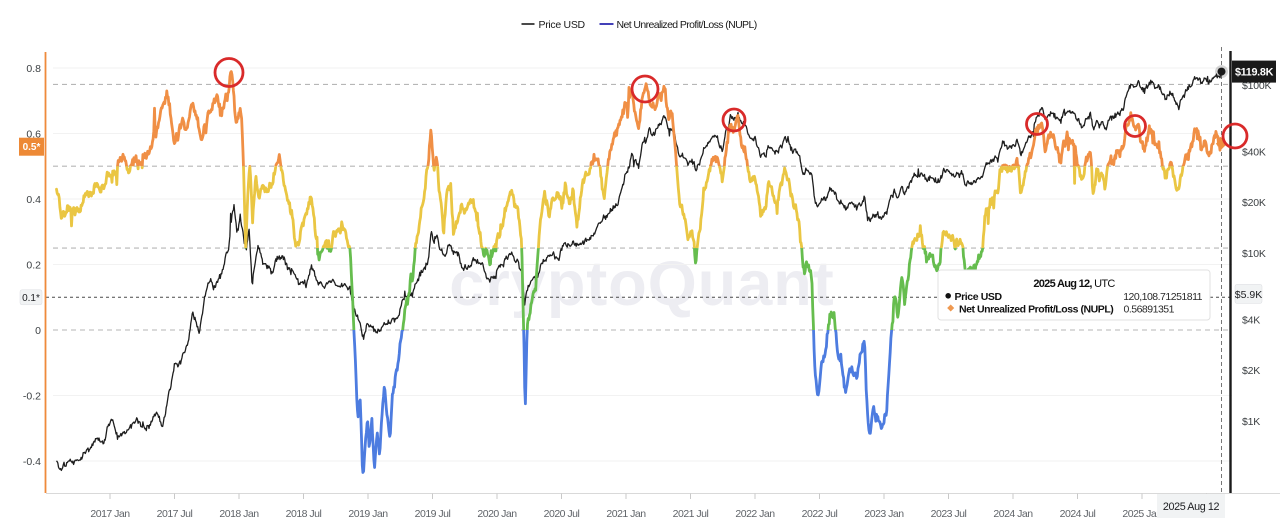 The height and width of the screenshot is (524, 1280). What do you see at coordinates (1191, 507) in the screenshot?
I see `svg-text: 2025 Aug 12` at bounding box center [1191, 507].